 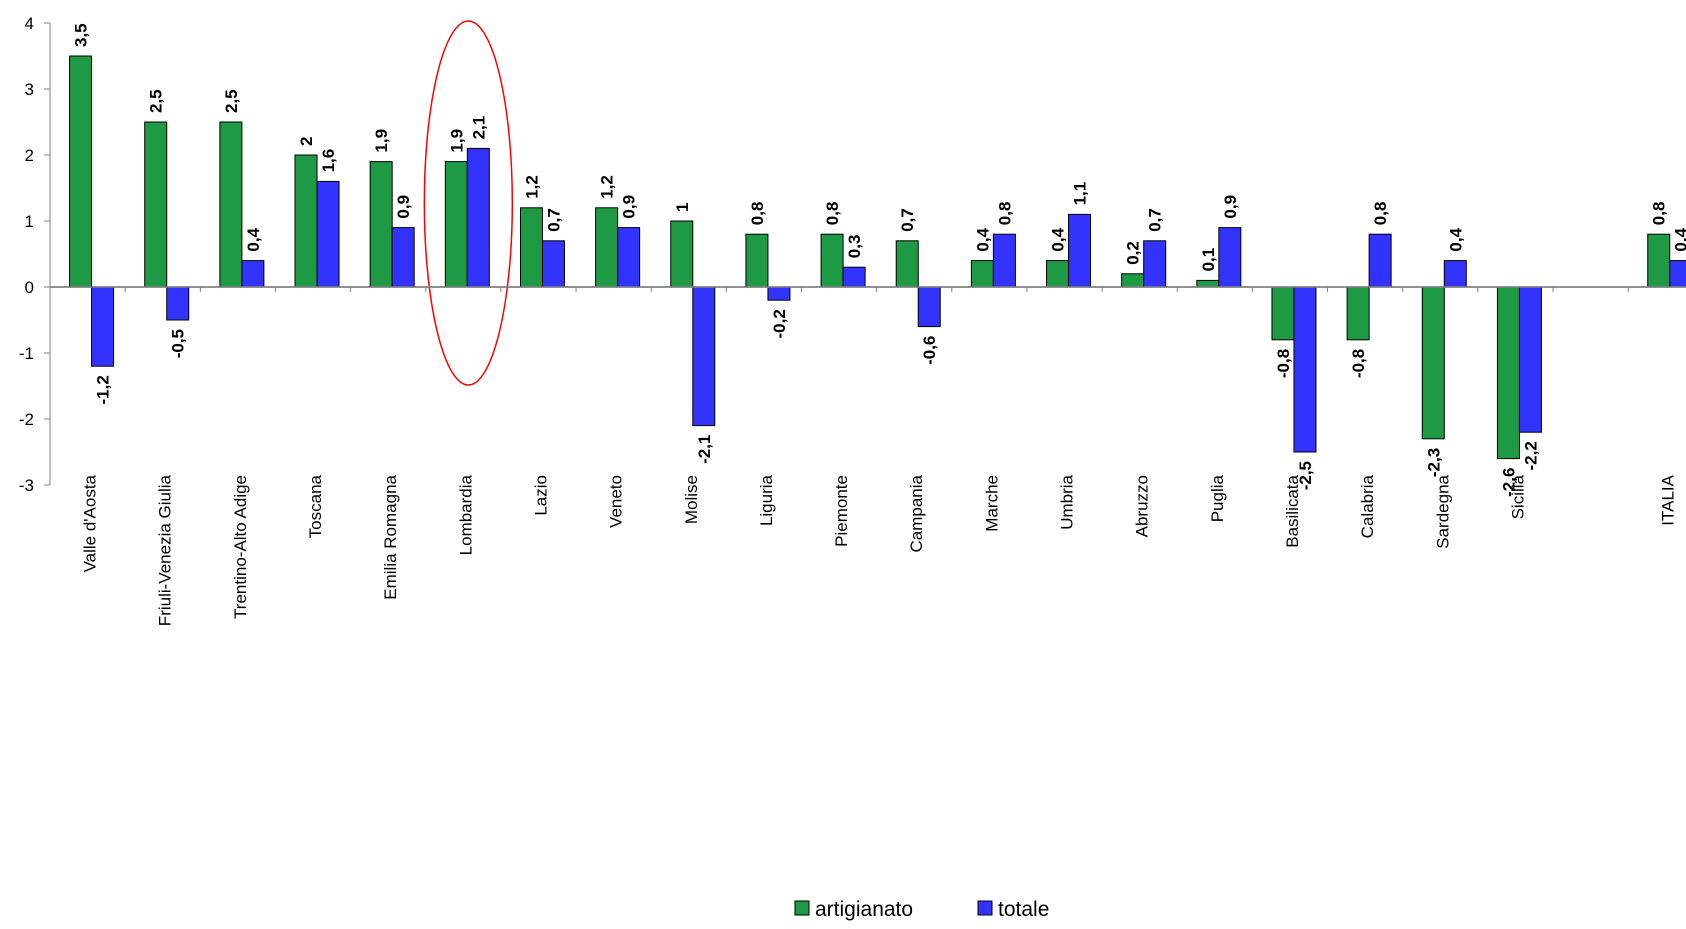 What do you see at coordinates (929, 307) in the screenshot?
I see `bar-totale-campania` at bounding box center [929, 307].